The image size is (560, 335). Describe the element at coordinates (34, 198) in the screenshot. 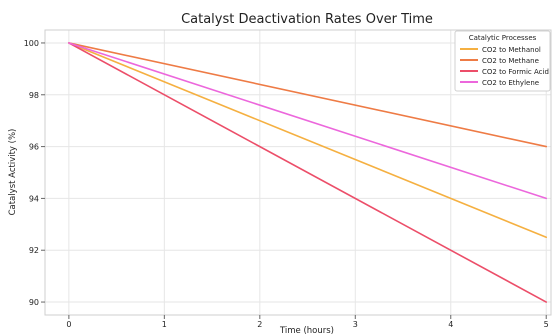

I see `y-tick-label: 94` at that location.